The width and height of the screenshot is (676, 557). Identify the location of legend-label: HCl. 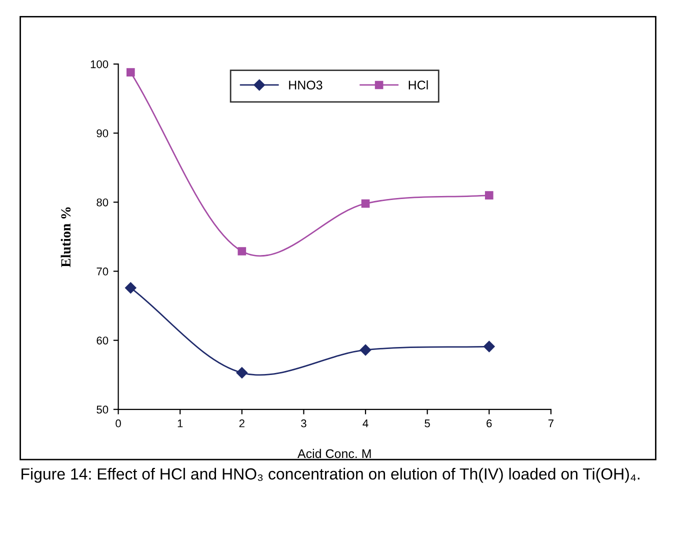
(418, 85).